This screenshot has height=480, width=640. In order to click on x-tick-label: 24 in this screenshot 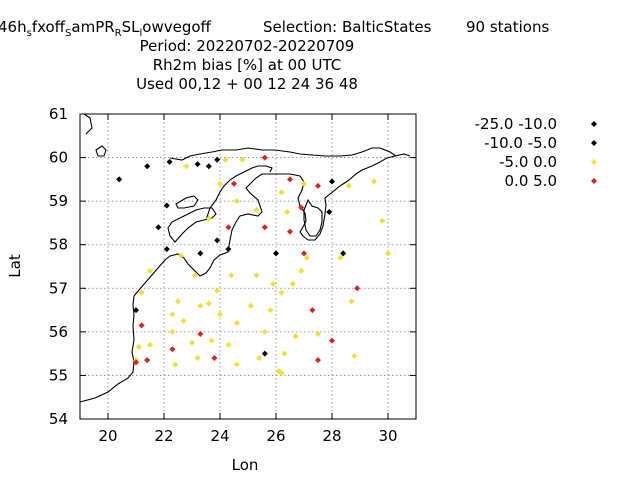, I will do `click(219, 436)`.